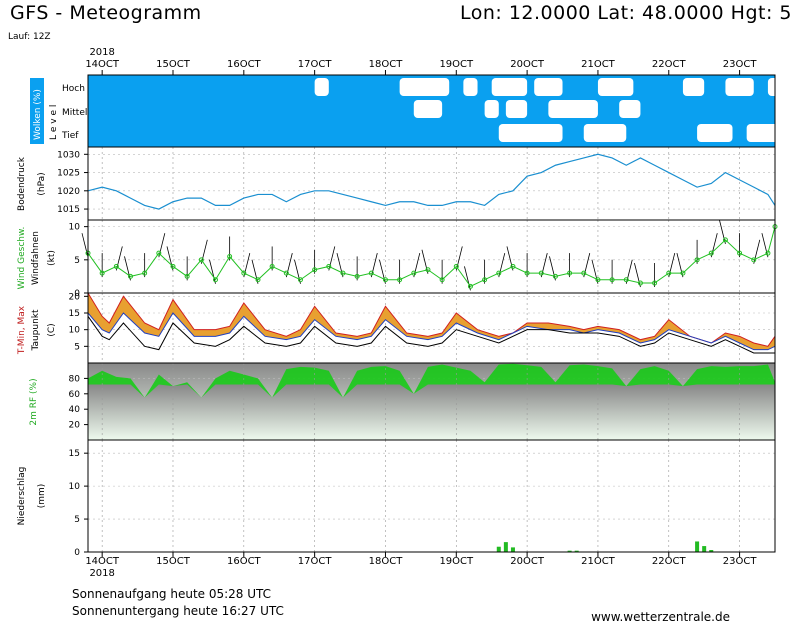  I want to click on pressure-unit: (hPa), so click(42, 183).